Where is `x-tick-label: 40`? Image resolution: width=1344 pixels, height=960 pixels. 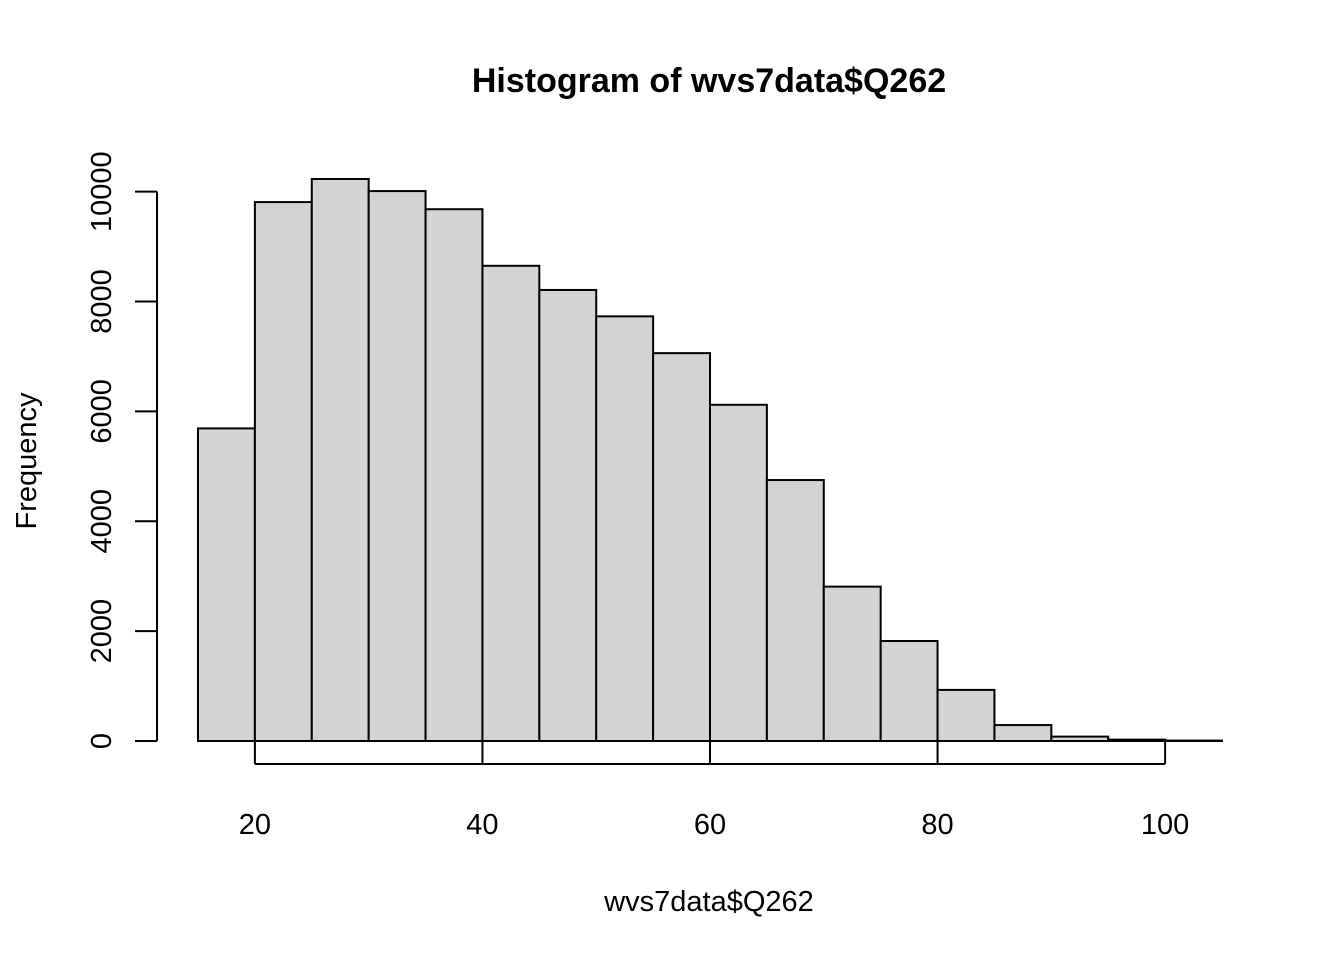 x-tick-label: 40 is located at coordinates (482, 825).